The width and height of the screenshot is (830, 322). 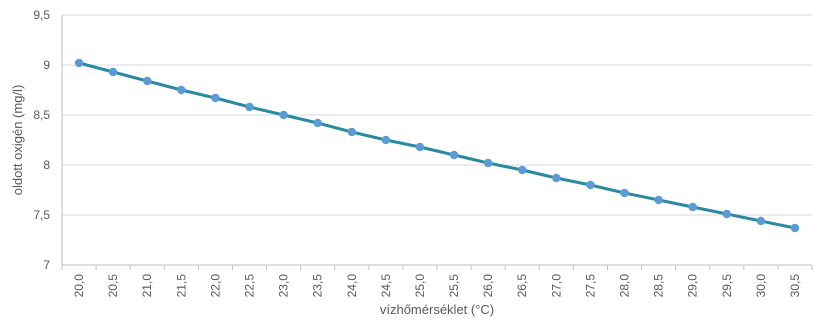 I want to click on x-tick-label: 30,0, so click(x=761, y=286).